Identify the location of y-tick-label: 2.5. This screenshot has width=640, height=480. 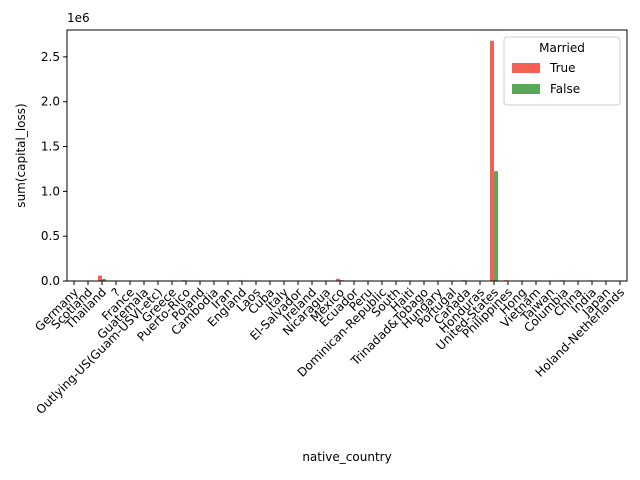
(50, 57).